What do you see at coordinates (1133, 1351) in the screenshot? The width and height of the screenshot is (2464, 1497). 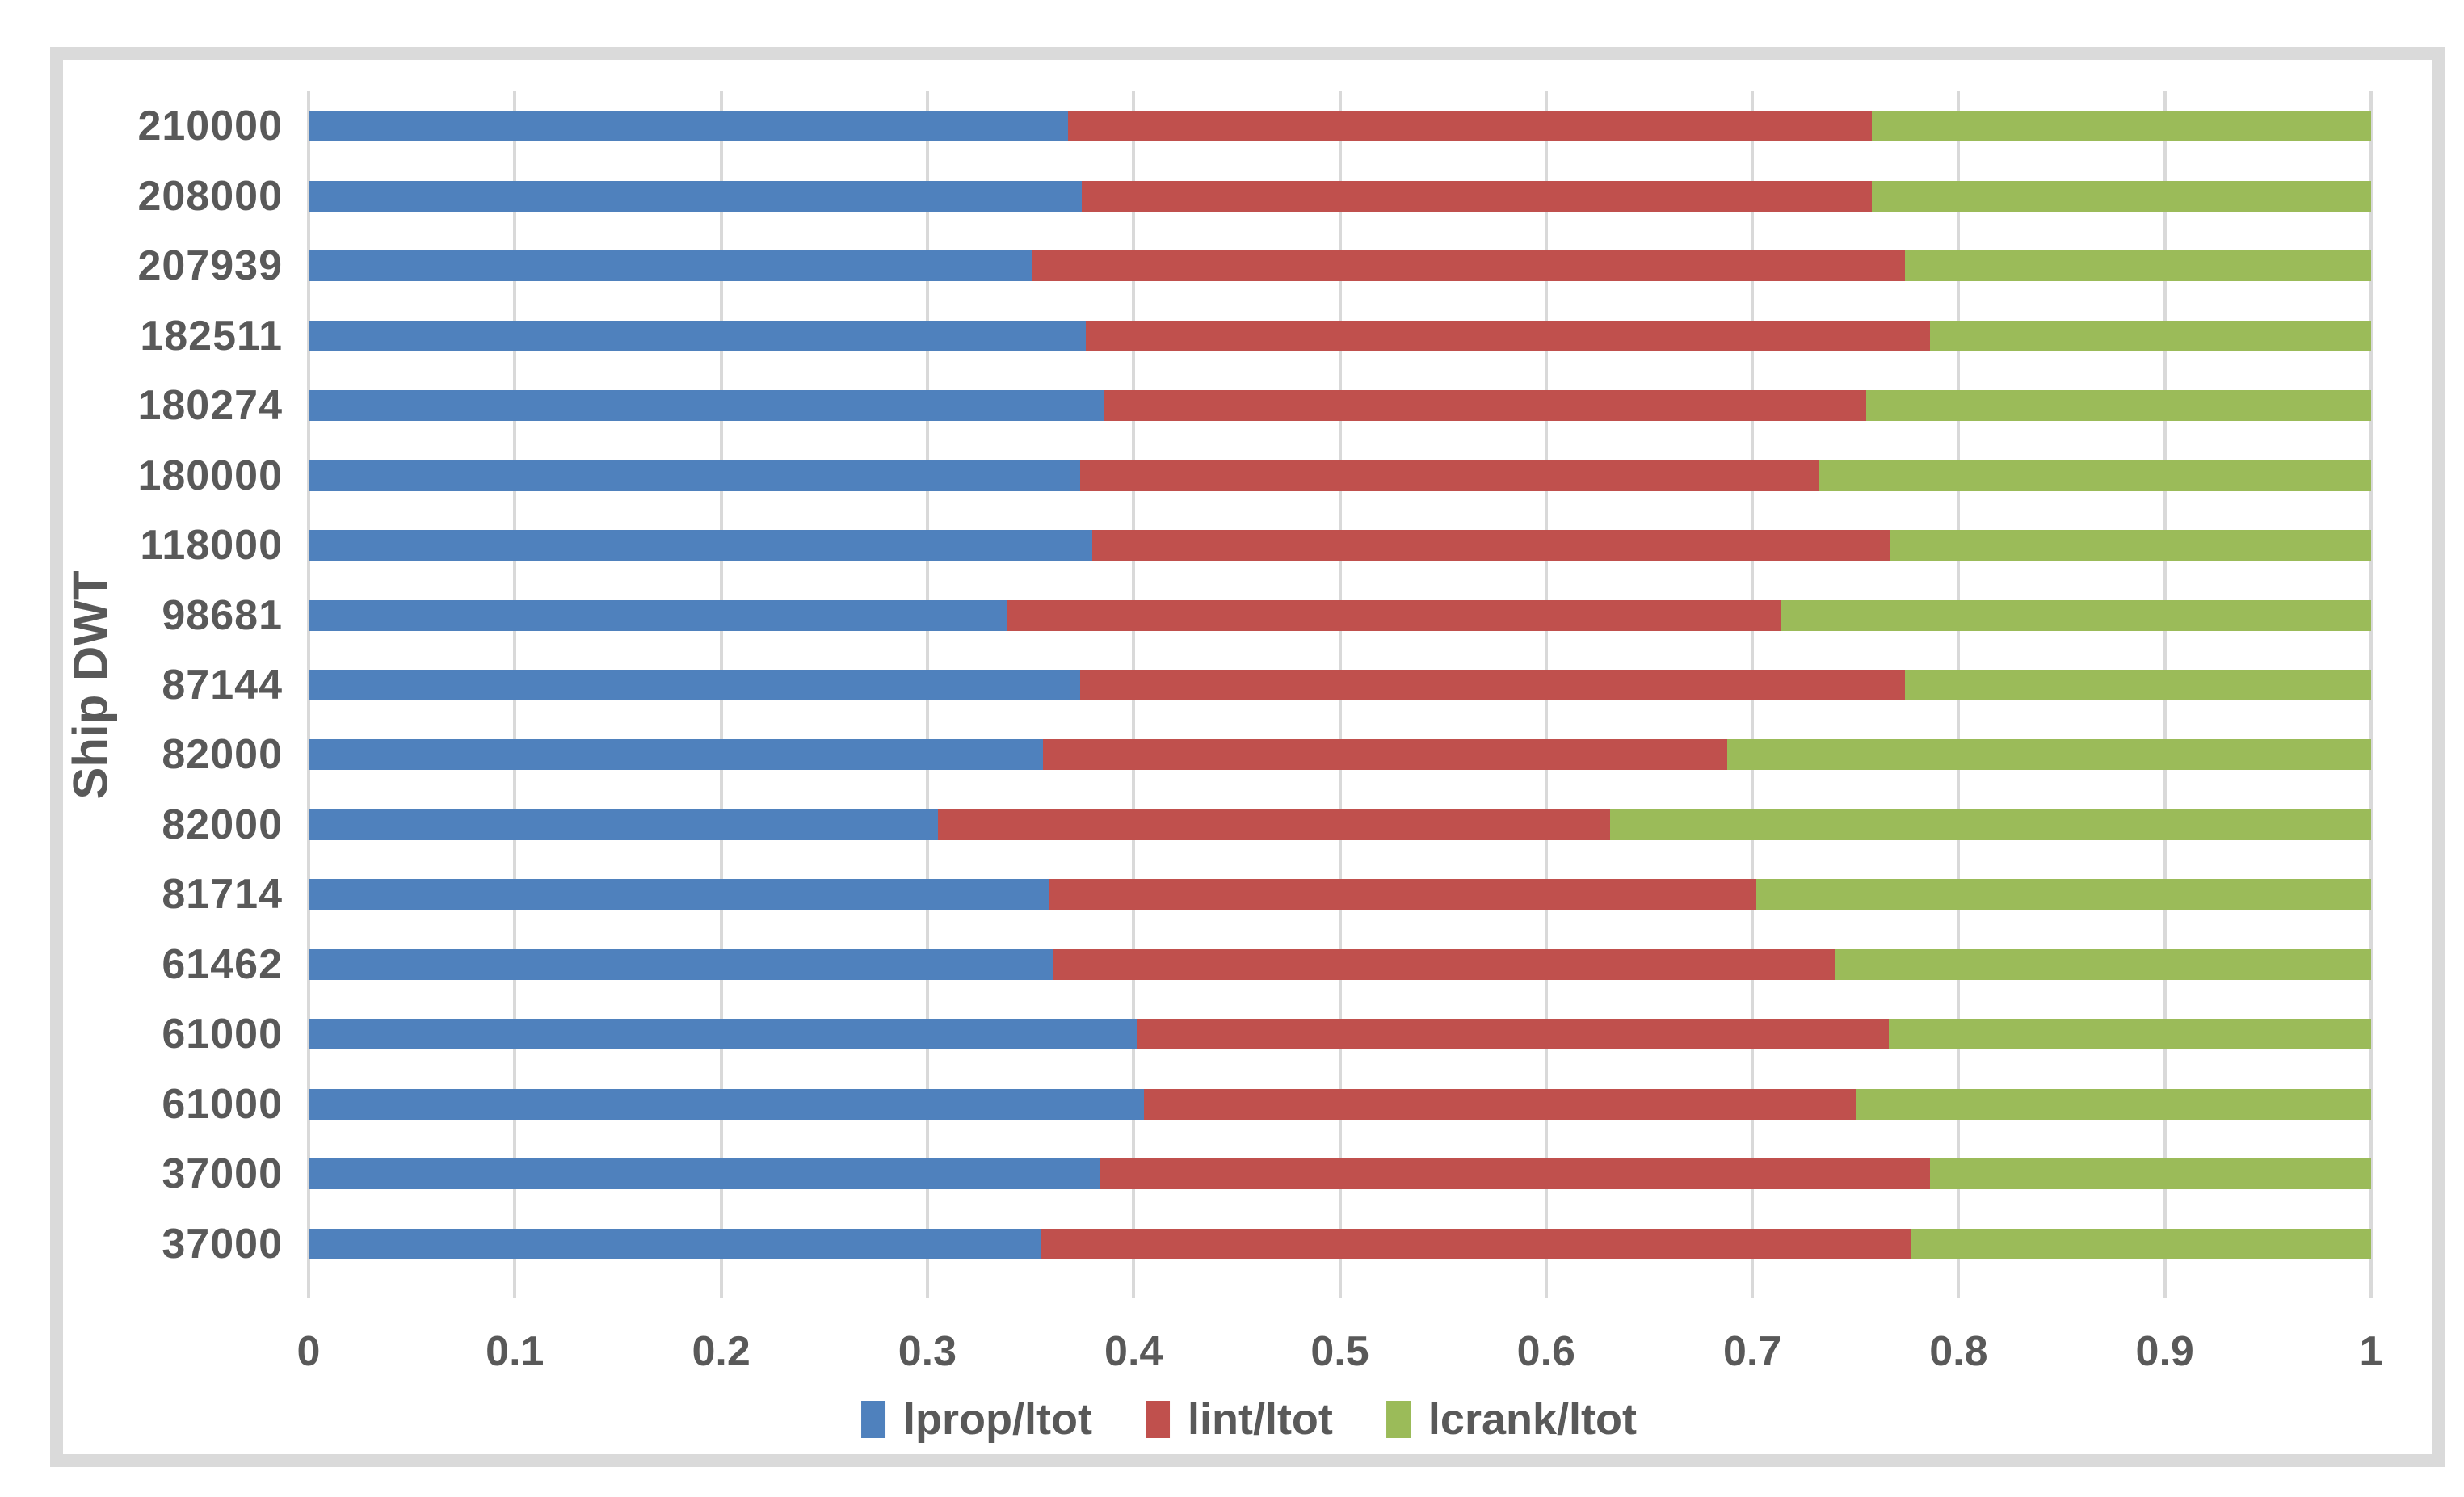 I see `x-axis-tick-label: 0.4` at bounding box center [1133, 1351].